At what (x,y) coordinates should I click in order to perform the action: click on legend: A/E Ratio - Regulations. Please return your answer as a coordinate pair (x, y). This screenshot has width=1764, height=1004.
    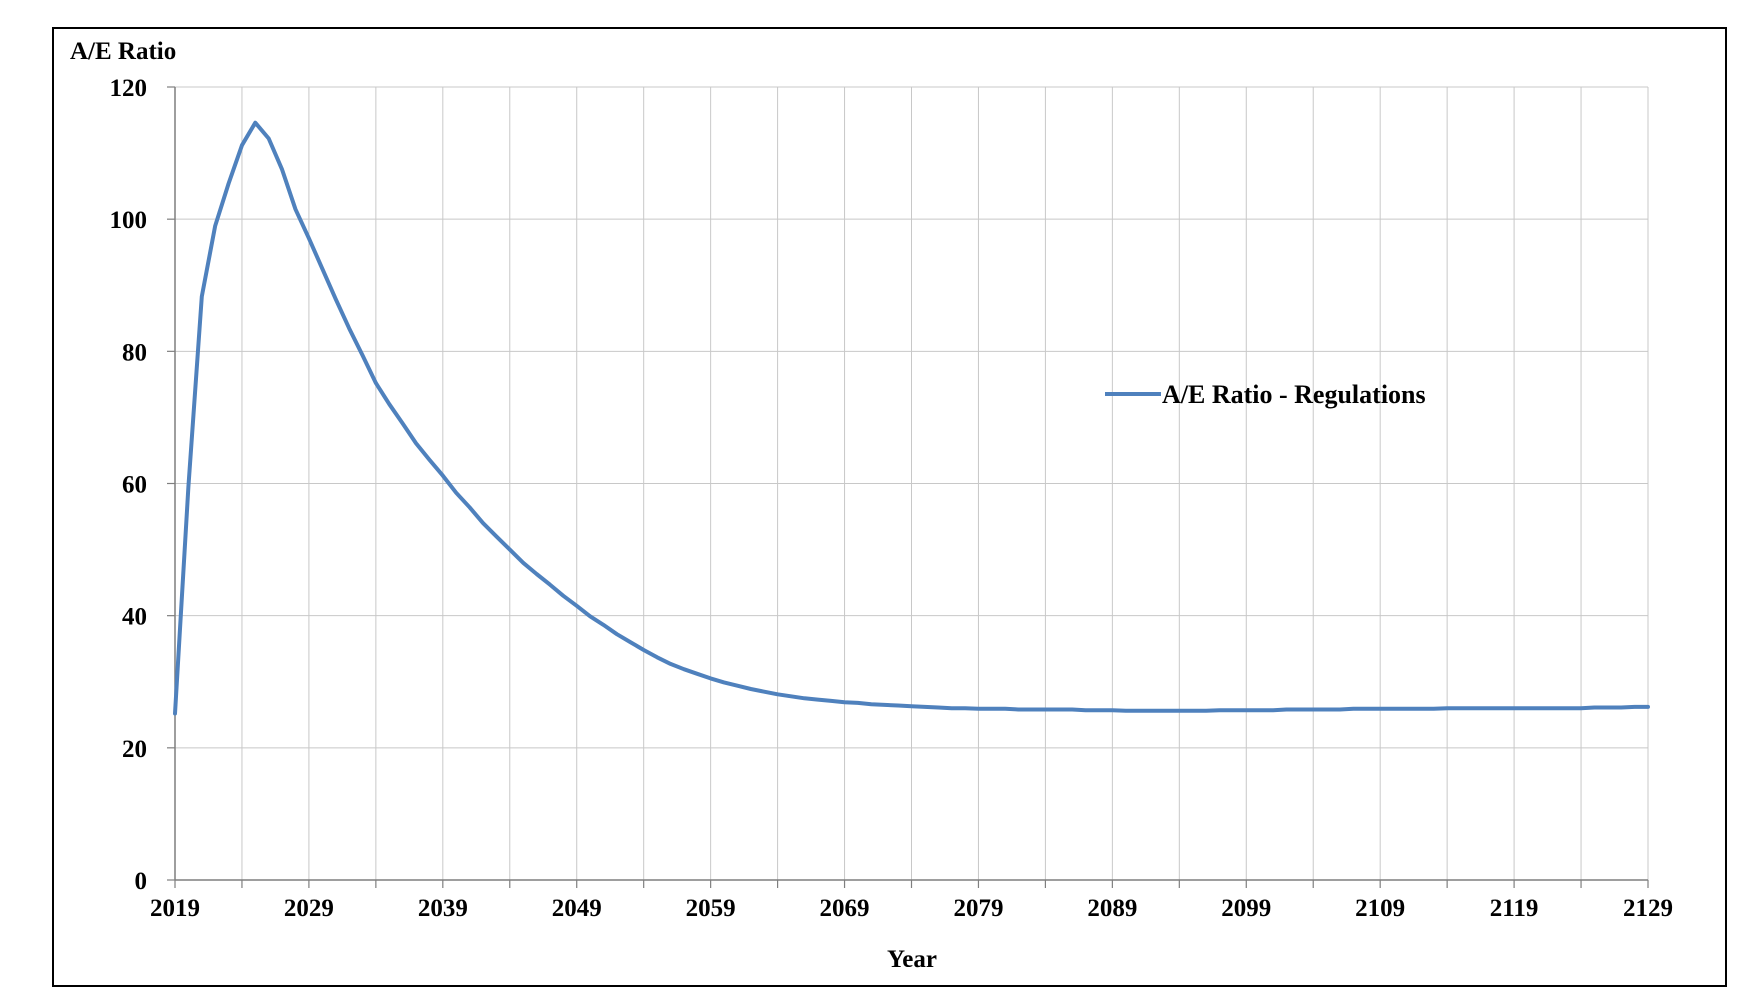
    Looking at the image, I should click on (1265, 394).